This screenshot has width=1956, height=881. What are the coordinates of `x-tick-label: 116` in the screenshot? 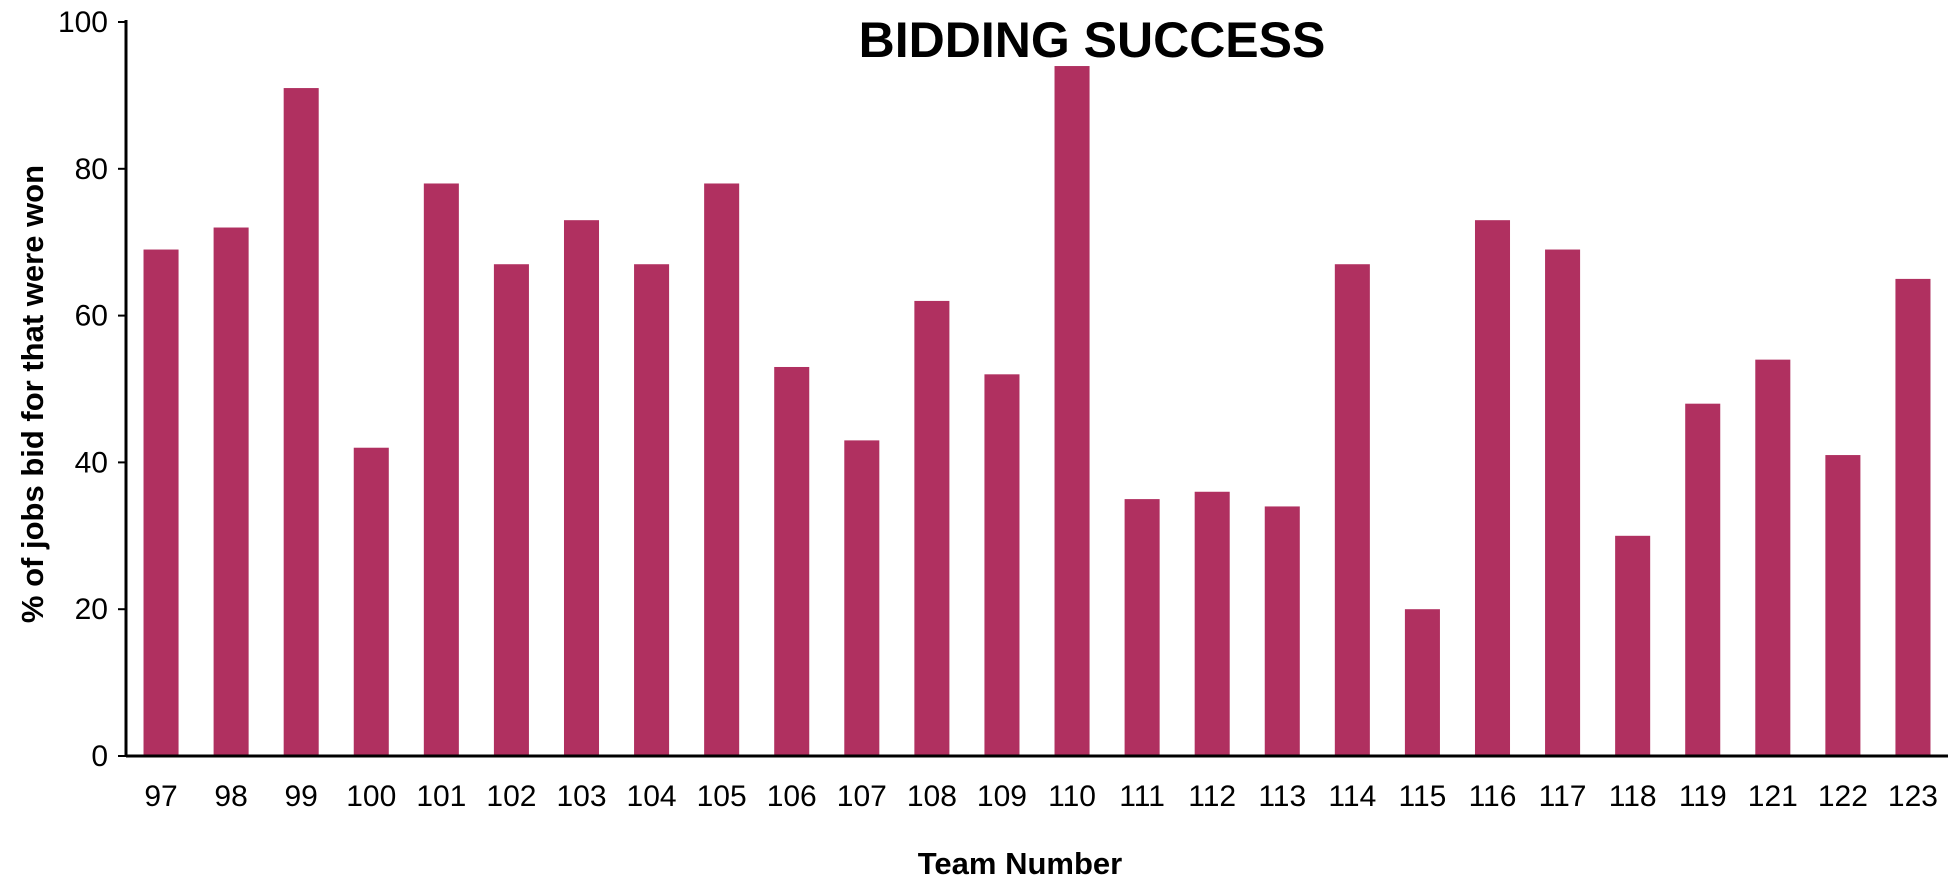 It's located at (1493, 796).